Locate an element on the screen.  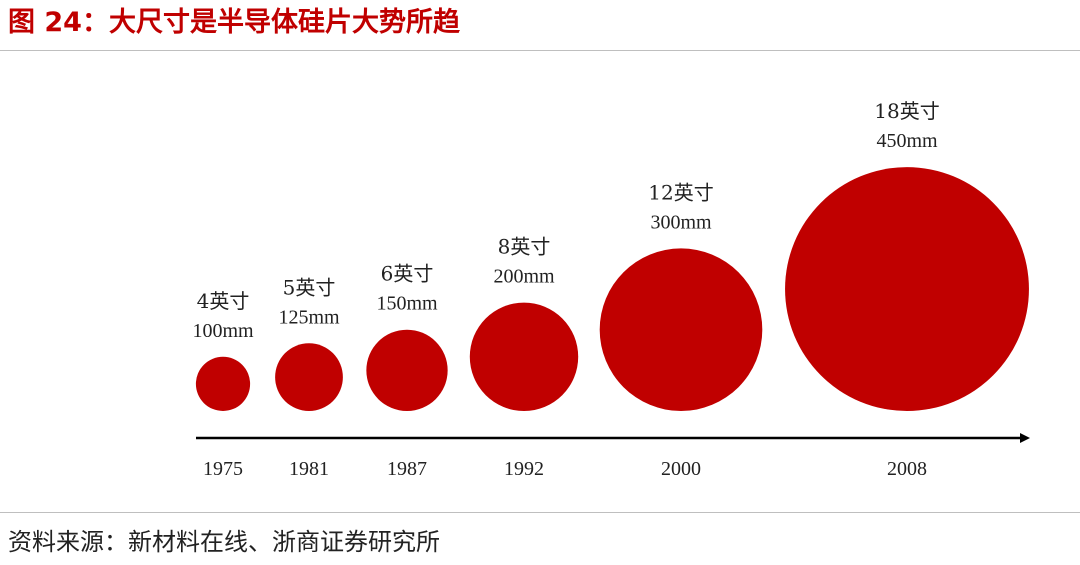
wafer-mm-label-1981: 125mm is located at coordinates (309, 317).